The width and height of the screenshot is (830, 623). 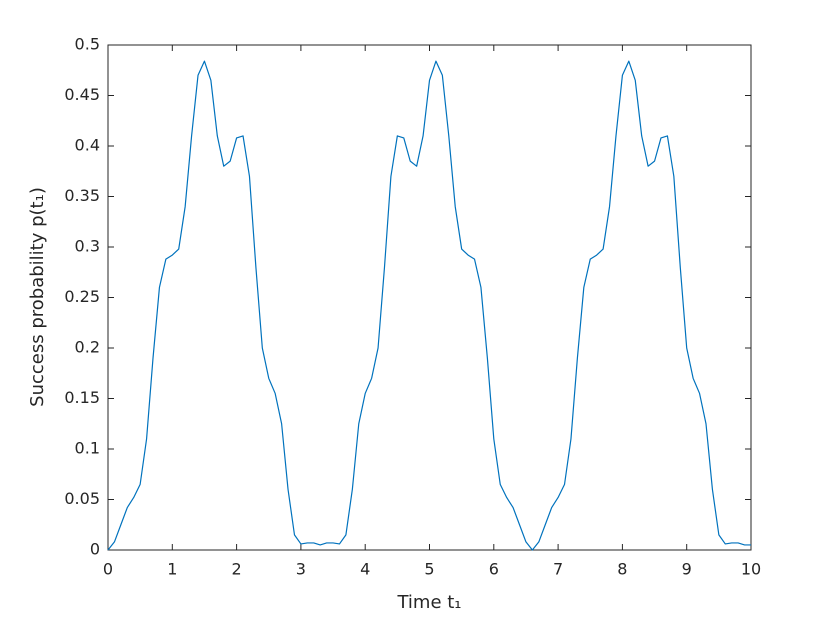 What do you see at coordinates (558, 569) in the screenshot?
I see `x-tick-label: 7` at bounding box center [558, 569].